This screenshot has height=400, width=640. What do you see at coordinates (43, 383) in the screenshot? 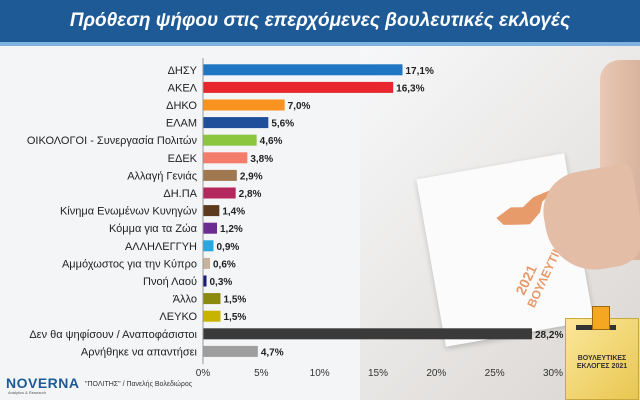
I see `noverna-logo: NOVERNA` at bounding box center [43, 383].